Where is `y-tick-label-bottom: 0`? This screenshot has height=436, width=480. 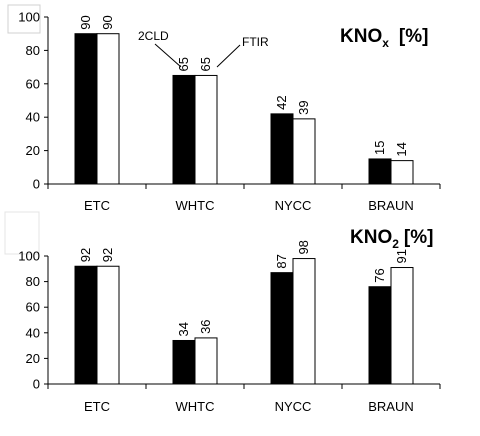
y-tick-label-bottom: 0 is located at coordinates (36, 384).